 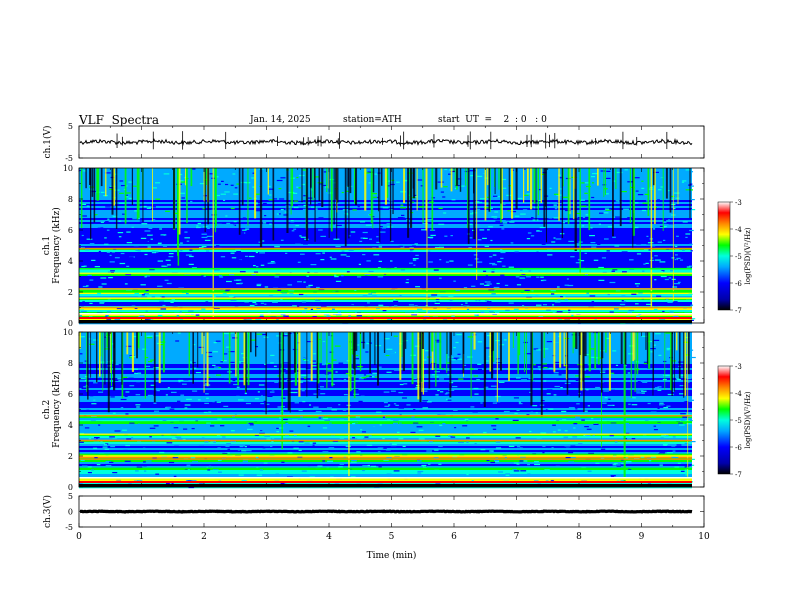 I want to click on station-label: station=ATH, so click(x=372, y=120).